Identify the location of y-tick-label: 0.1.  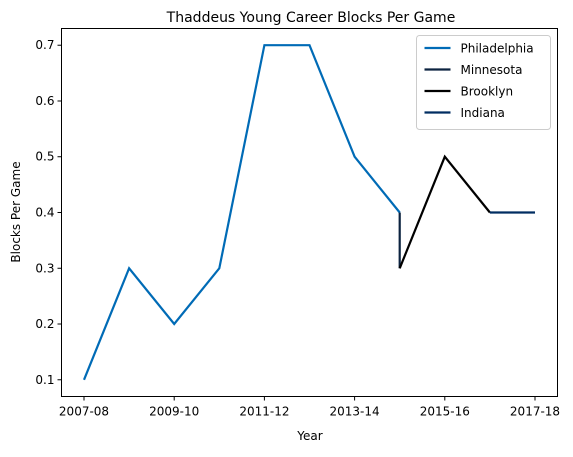
(44, 380).